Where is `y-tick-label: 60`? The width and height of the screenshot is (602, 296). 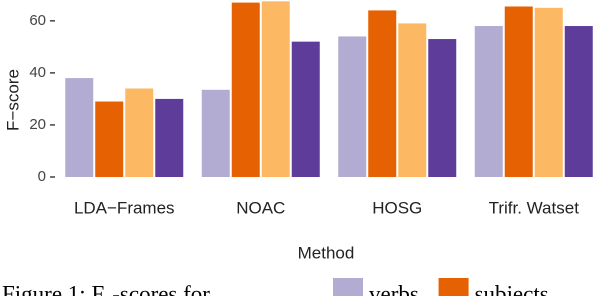
y-tick-label: 60 is located at coordinates (37, 20).